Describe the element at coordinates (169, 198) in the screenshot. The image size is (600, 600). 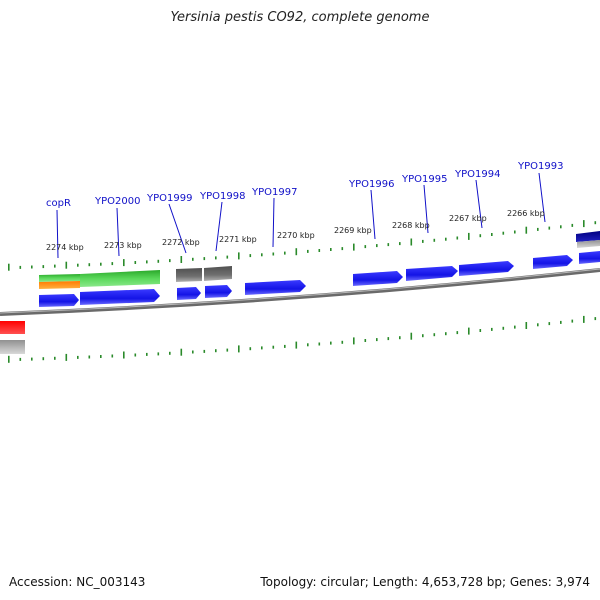
I see `gene-label-YPO1999: YPO1999` at that location.